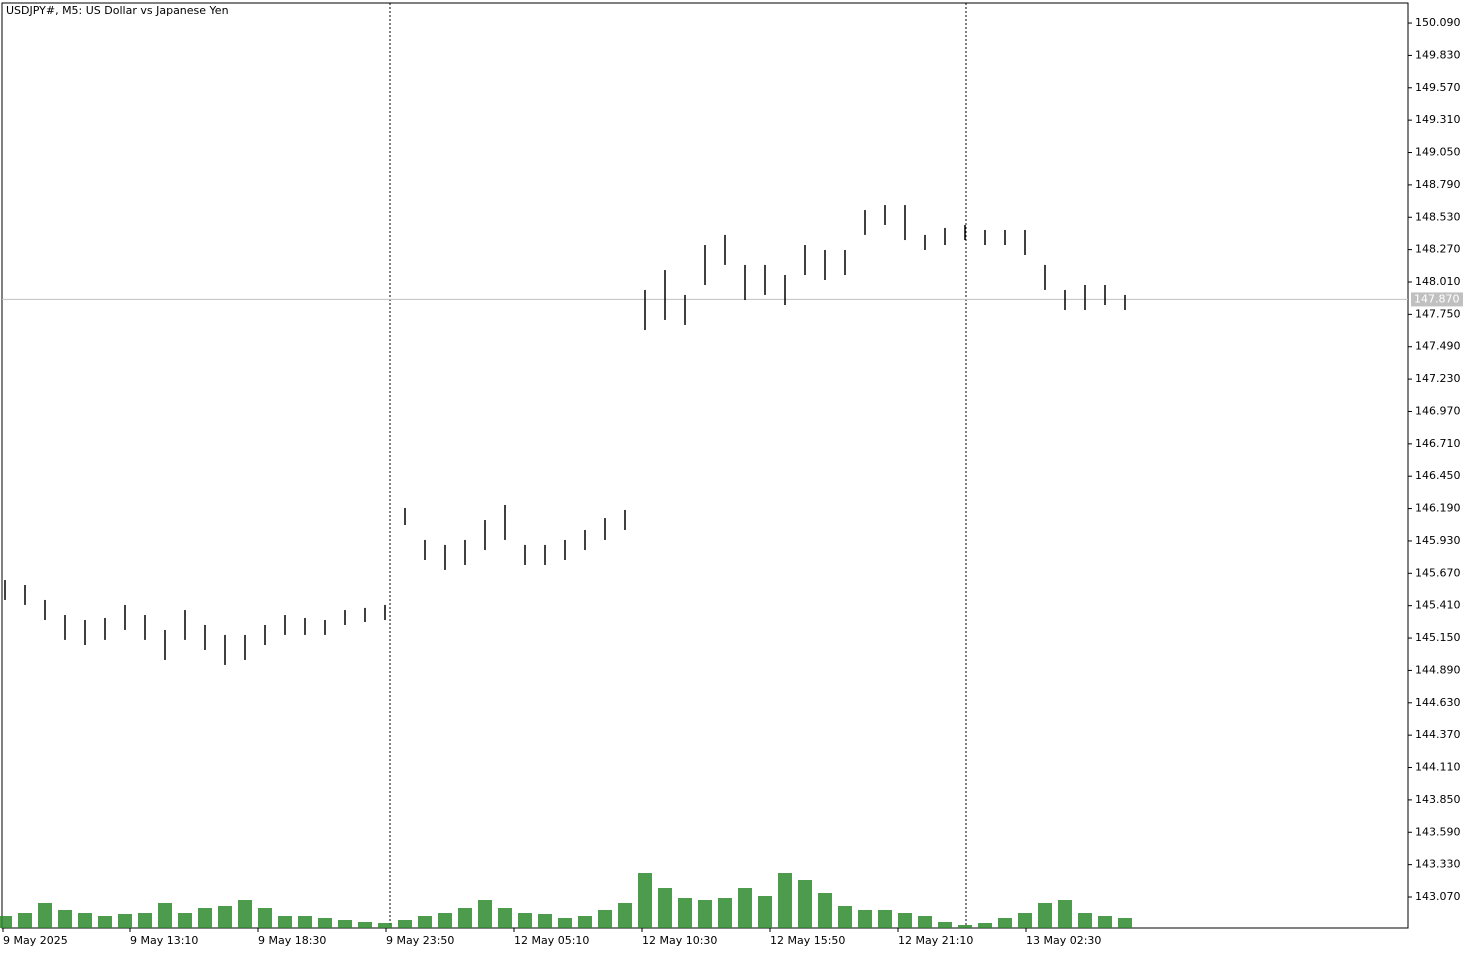 This screenshot has height=953, width=1479. Describe the element at coordinates (1438, 443) in the screenshot. I see `y-tick-label: 146.710` at that location.